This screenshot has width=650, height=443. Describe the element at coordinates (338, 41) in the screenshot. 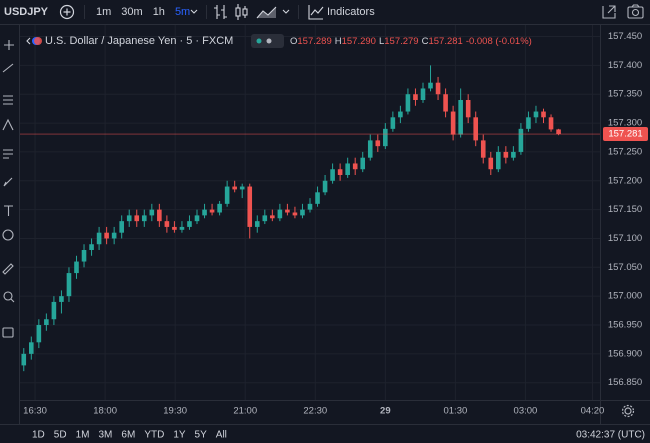

I see `legend-h-label: H` at that location.